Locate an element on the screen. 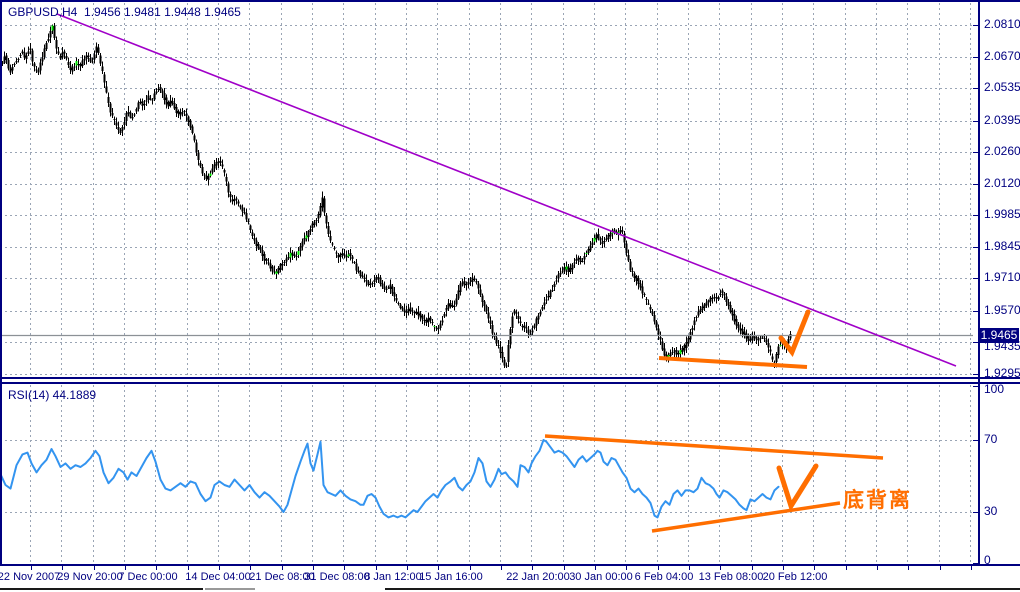  rsi-up-arrow-annotation is located at coordinates (797, 487).